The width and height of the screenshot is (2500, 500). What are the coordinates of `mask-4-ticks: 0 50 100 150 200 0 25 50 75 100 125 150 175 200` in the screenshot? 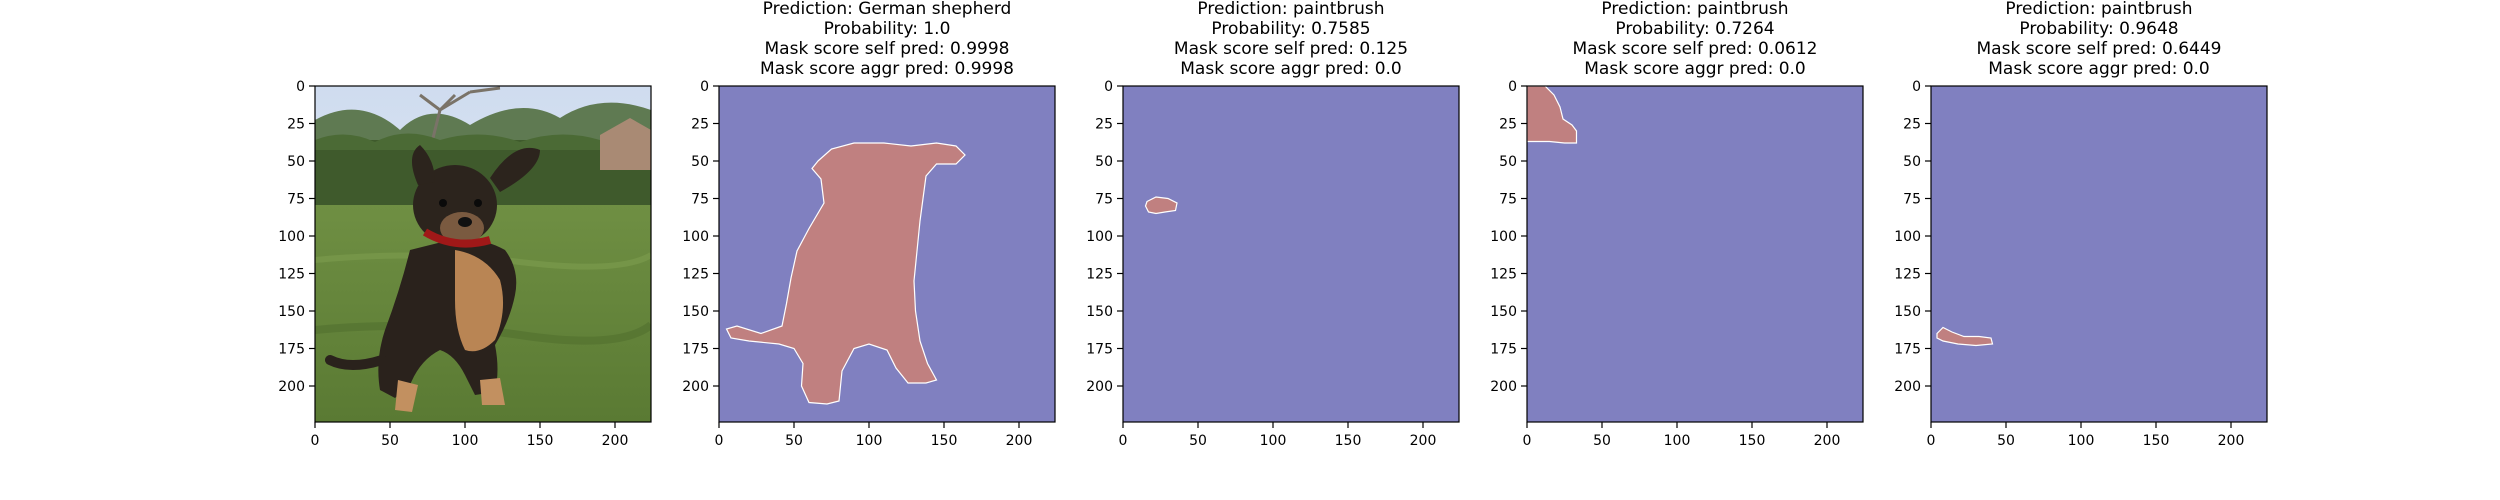 It's located at (2069, 264).